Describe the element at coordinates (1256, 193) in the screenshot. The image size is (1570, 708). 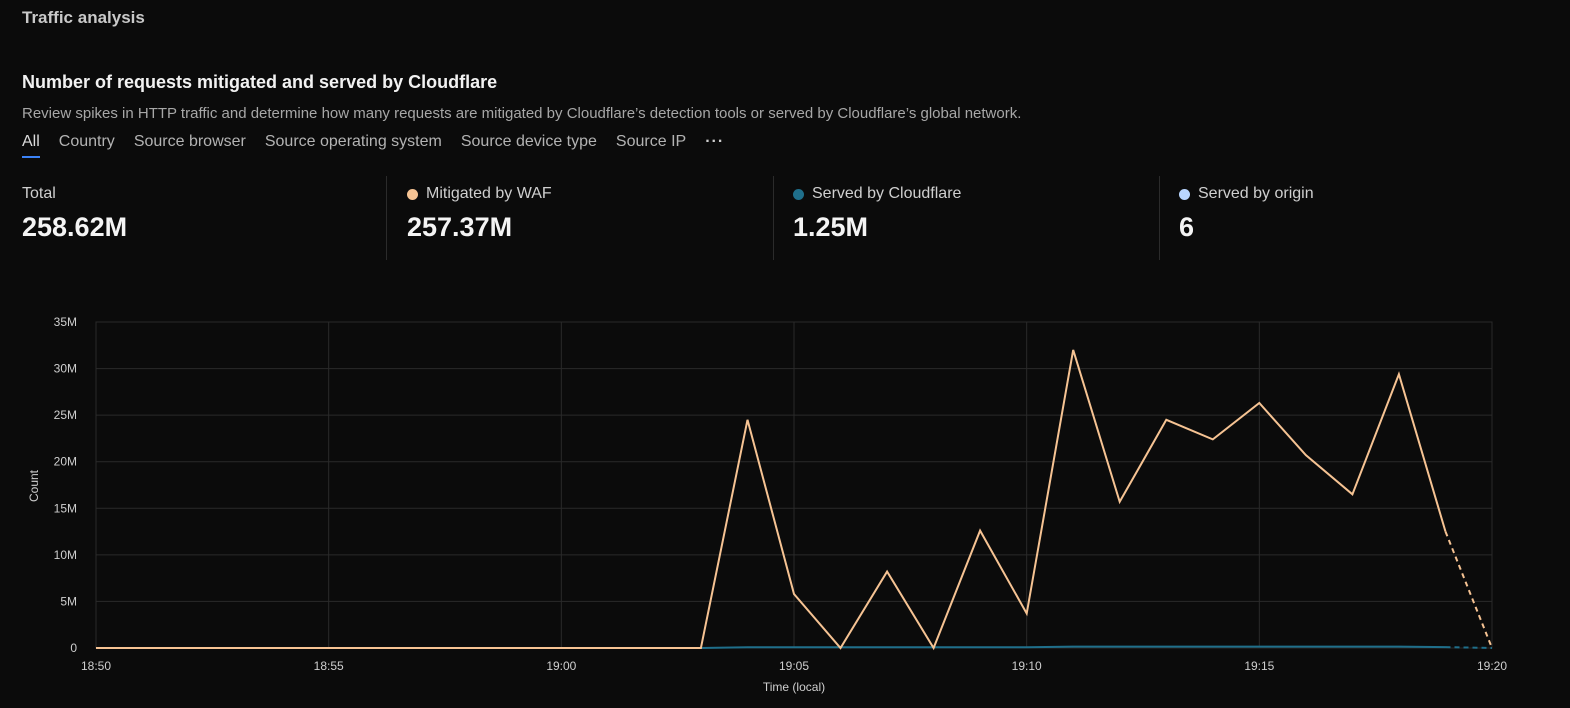
I see `stat-origin-label: Served by origin` at that location.